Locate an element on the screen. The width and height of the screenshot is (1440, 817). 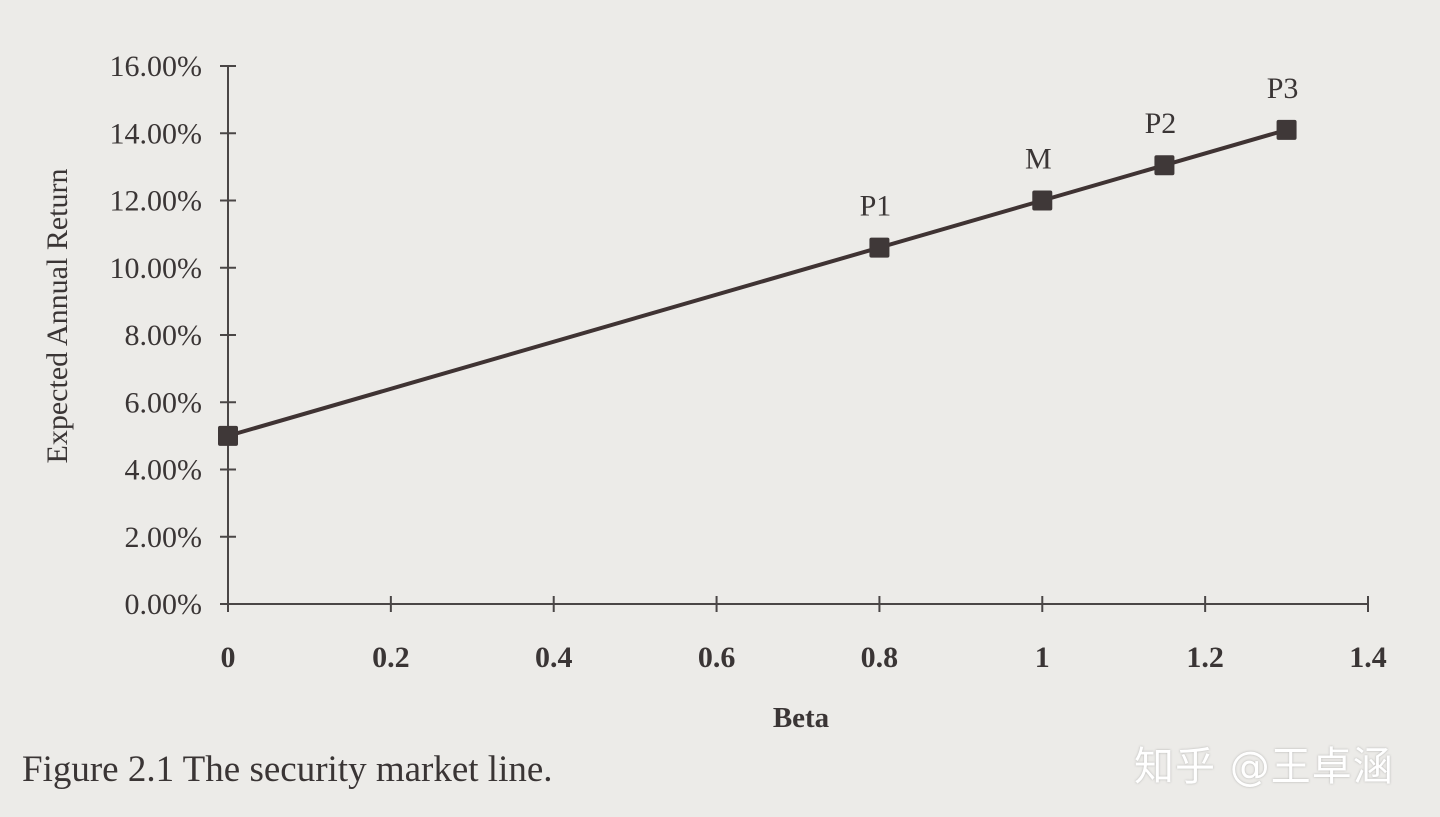
x-tick-label: 0.2 is located at coordinates (391, 657).